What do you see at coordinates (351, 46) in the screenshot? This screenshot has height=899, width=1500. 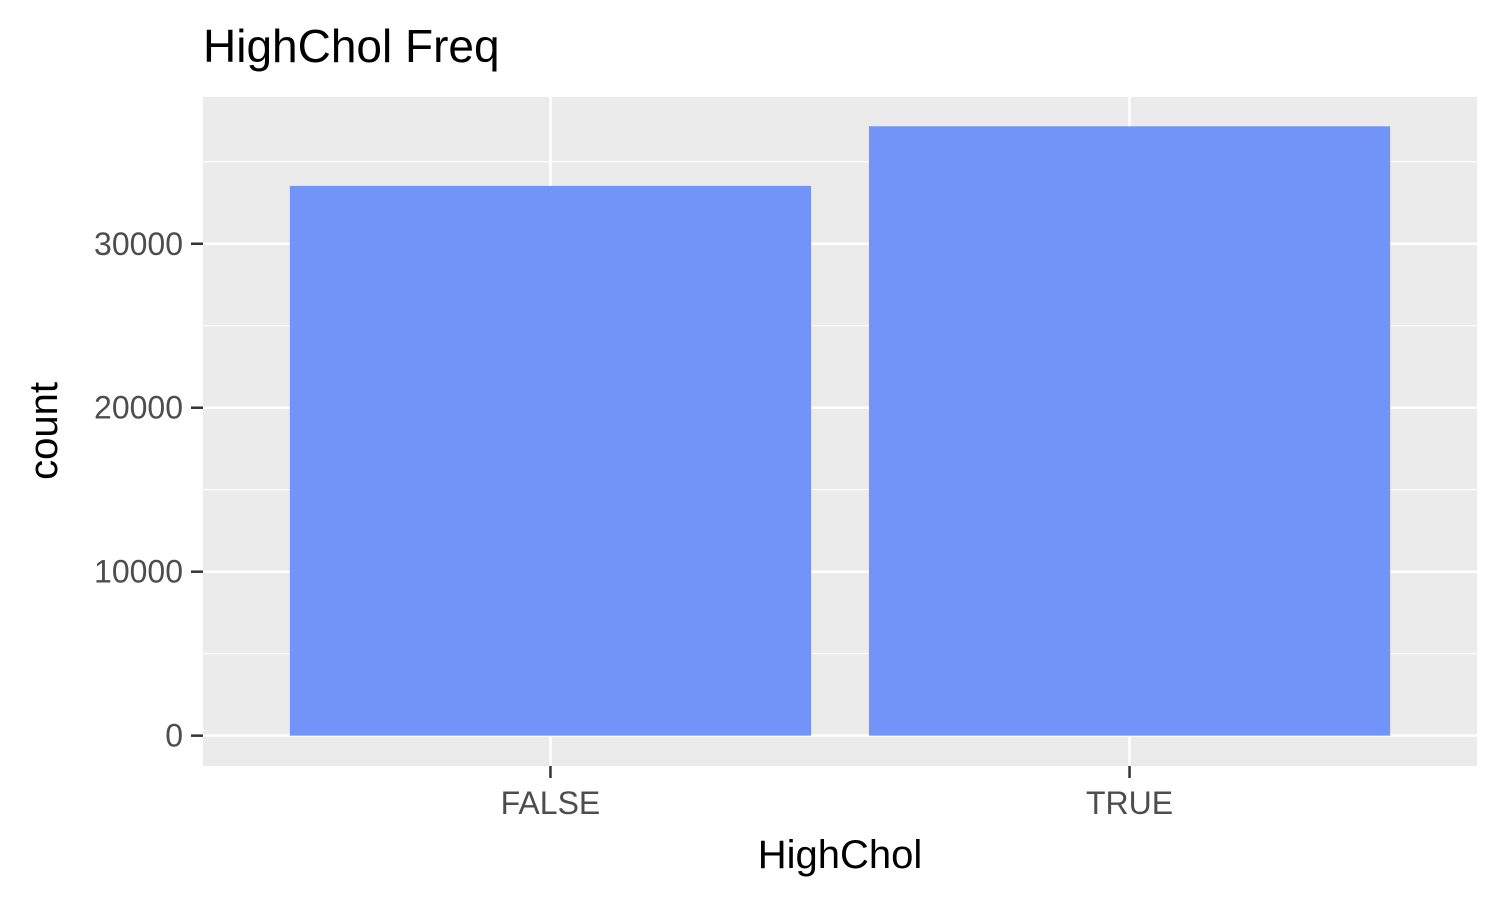 I see `chart-title: HighChol Freq` at bounding box center [351, 46].